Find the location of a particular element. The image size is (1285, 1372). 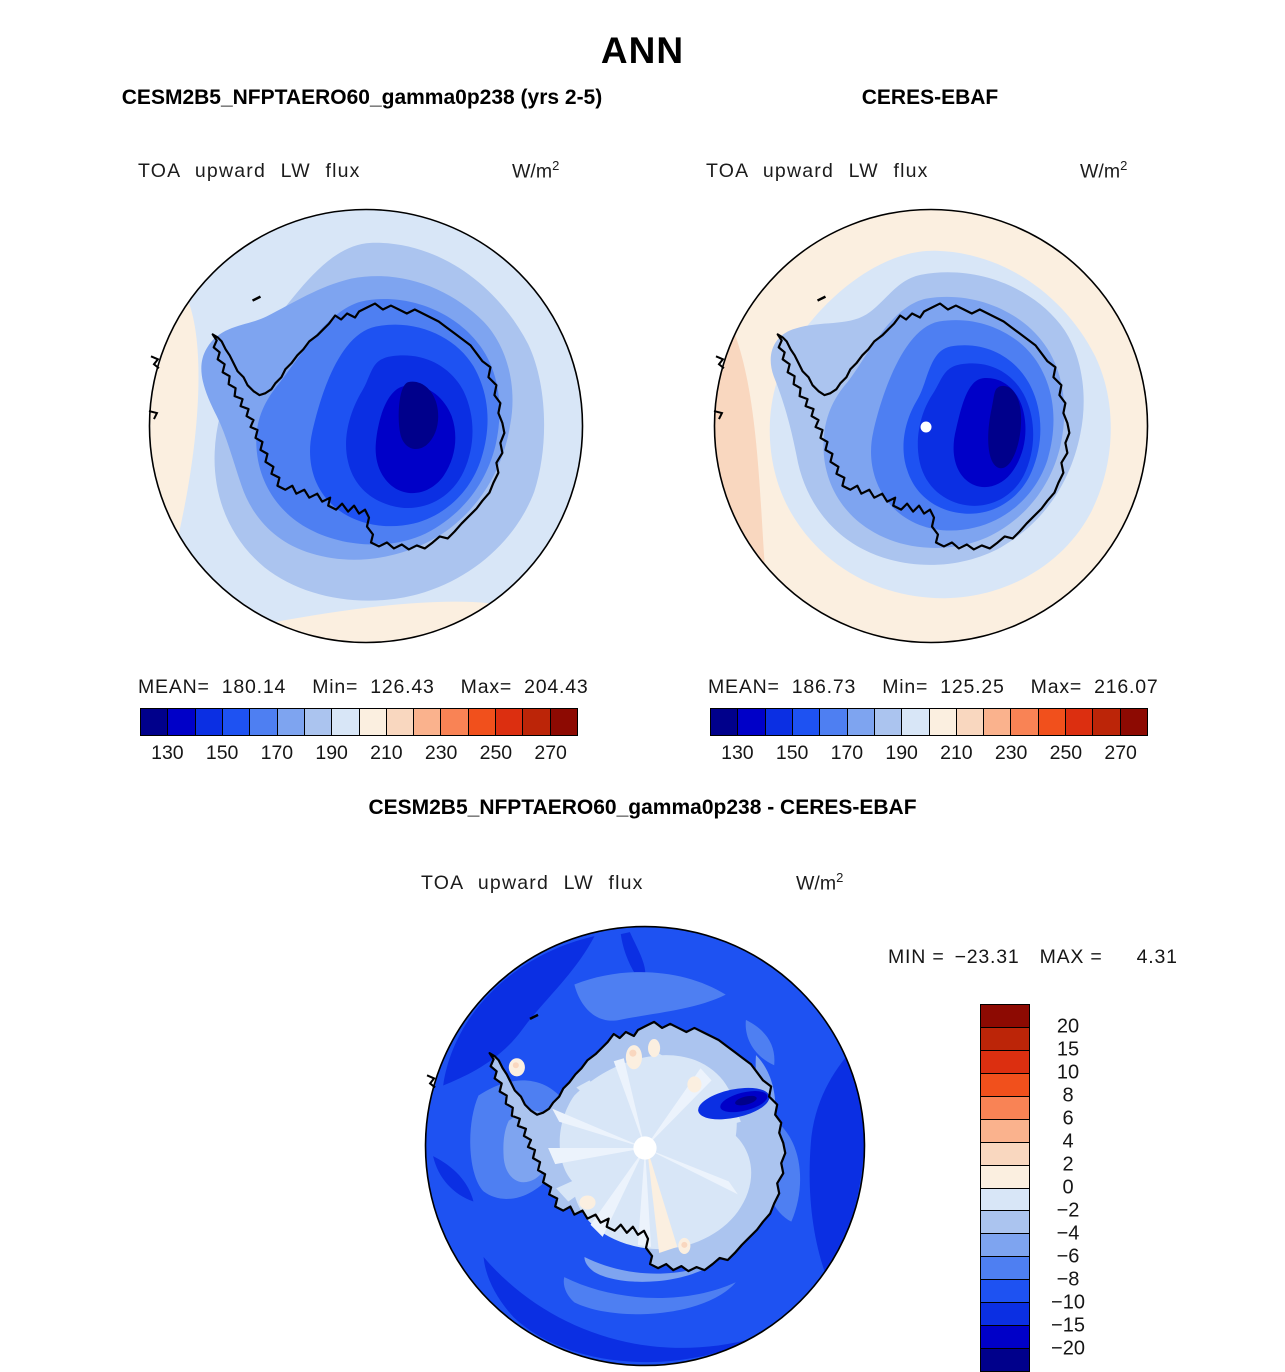

model-subtitle: CESM2B5_NFPTAERO60_gamma0p238 (yrs 2-5) is located at coordinates (362, 97).